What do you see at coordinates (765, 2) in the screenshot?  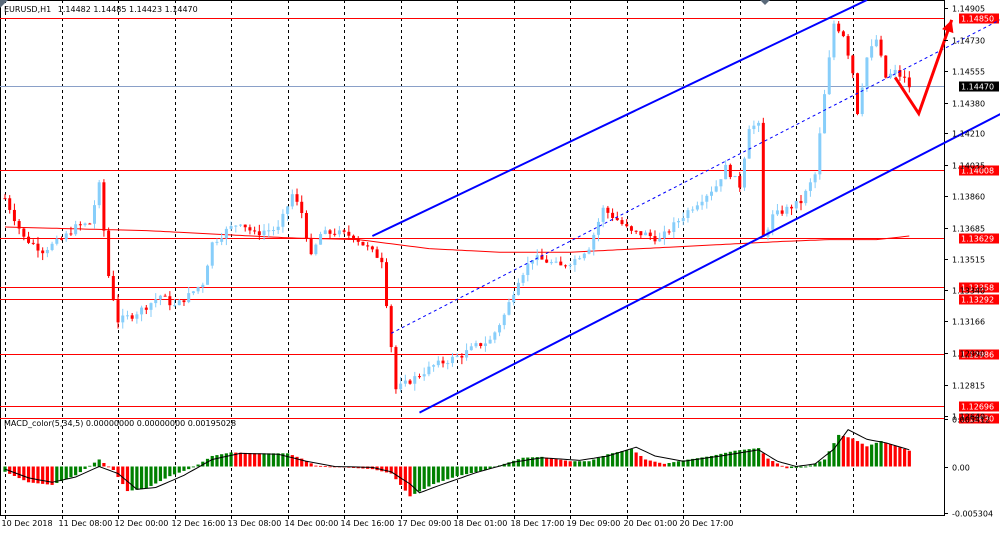 I see `scroll-marker-icon` at bounding box center [765, 2].